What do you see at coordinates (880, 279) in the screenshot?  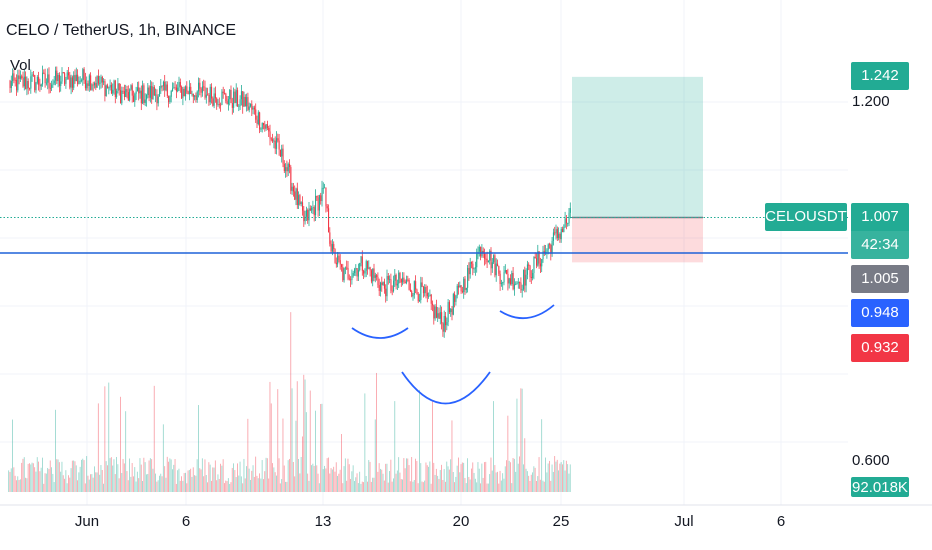 I see `previous-close-badge: 1.005` at bounding box center [880, 279].